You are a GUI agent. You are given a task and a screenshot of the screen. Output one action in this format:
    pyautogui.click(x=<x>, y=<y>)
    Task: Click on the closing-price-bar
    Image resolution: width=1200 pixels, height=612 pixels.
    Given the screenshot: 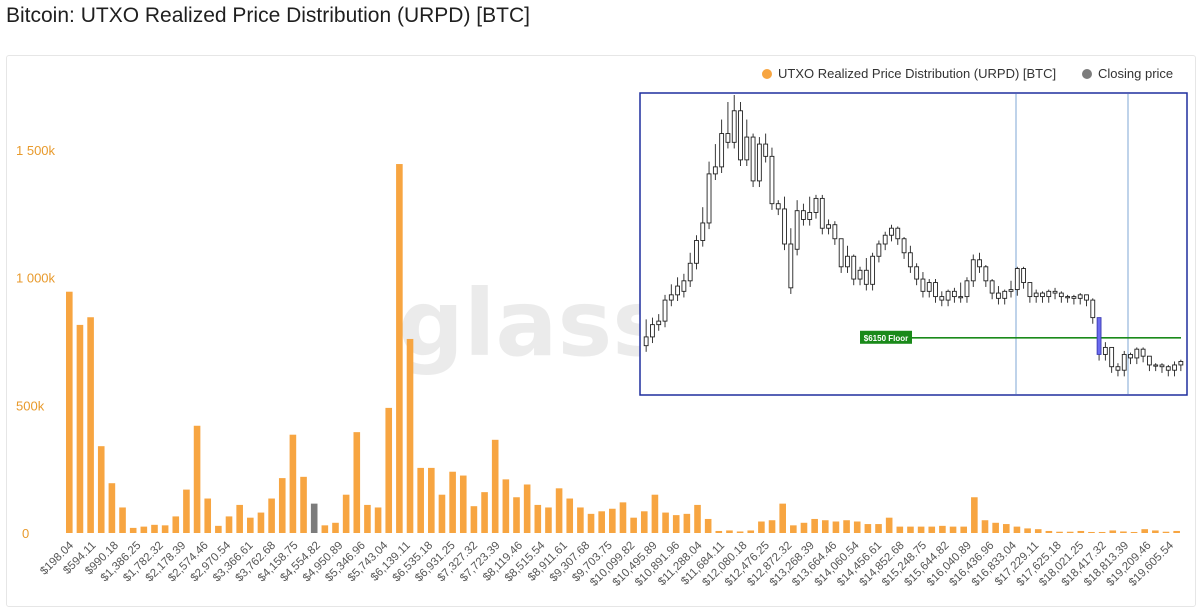 What is the action you would take?
    pyautogui.click(x=314, y=518)
    